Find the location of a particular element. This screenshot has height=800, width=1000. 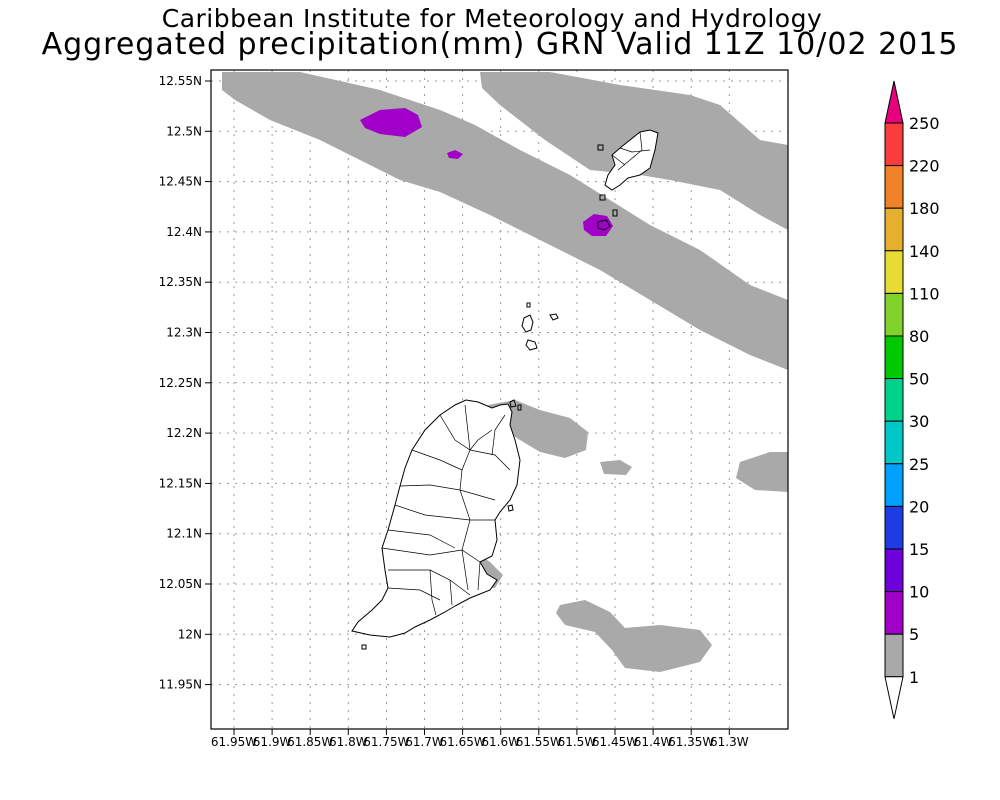

grenada-island is located at coordinates (436, 518).